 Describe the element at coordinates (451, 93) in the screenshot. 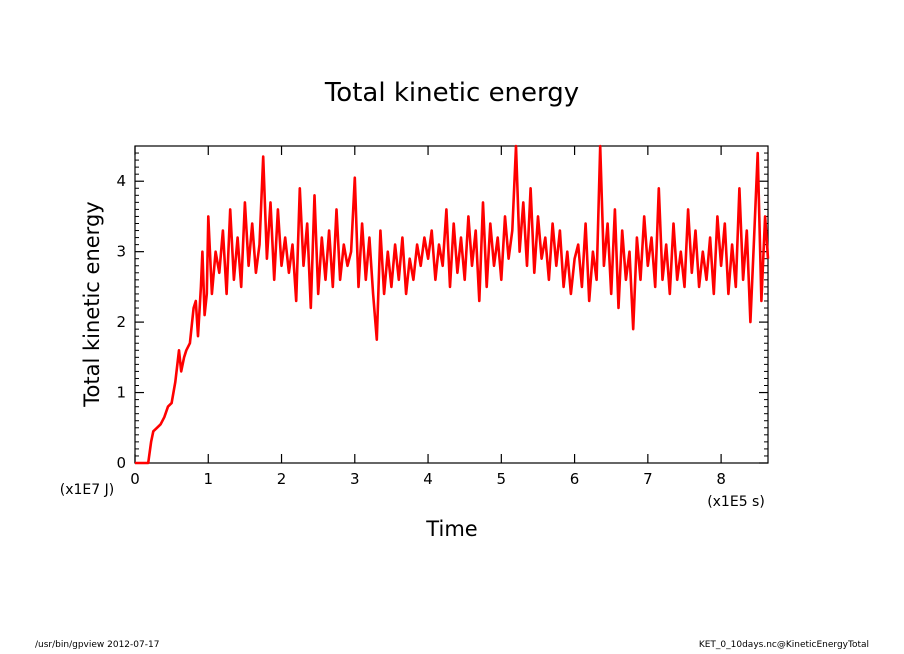

I see `chart-title: Total kinetic energy` at that location.